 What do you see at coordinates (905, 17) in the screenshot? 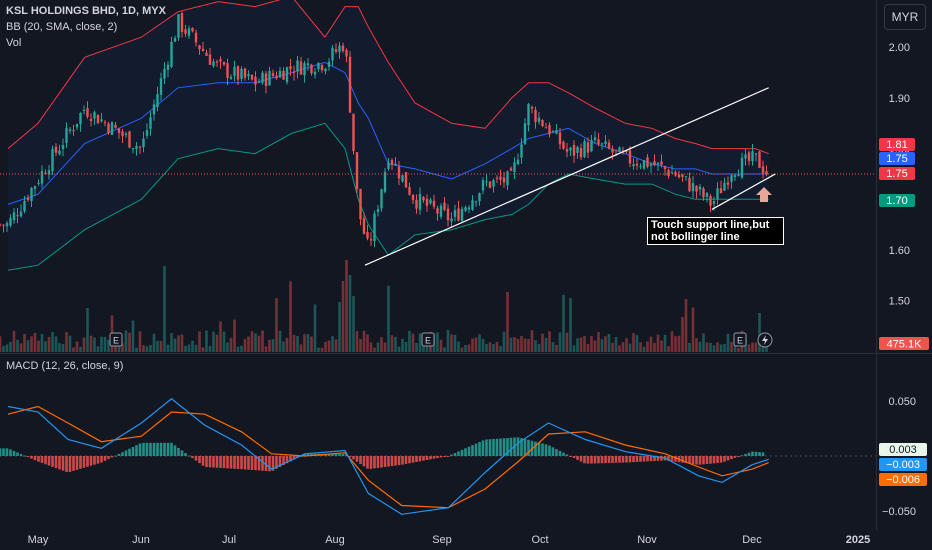
I see `currency-button: MYR` at bounding box center [905, 17].